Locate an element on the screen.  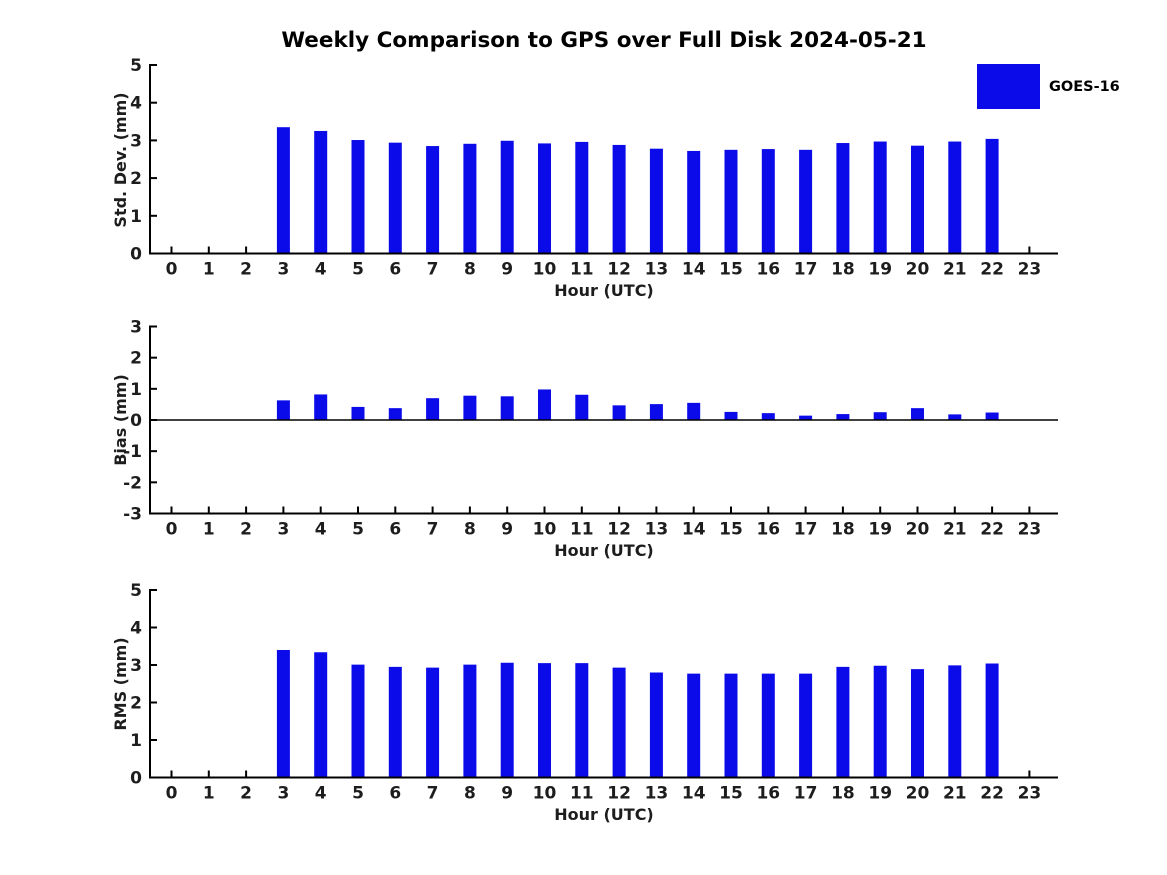
legend-swatch-goes16 is located at coordinates (1008, 86).